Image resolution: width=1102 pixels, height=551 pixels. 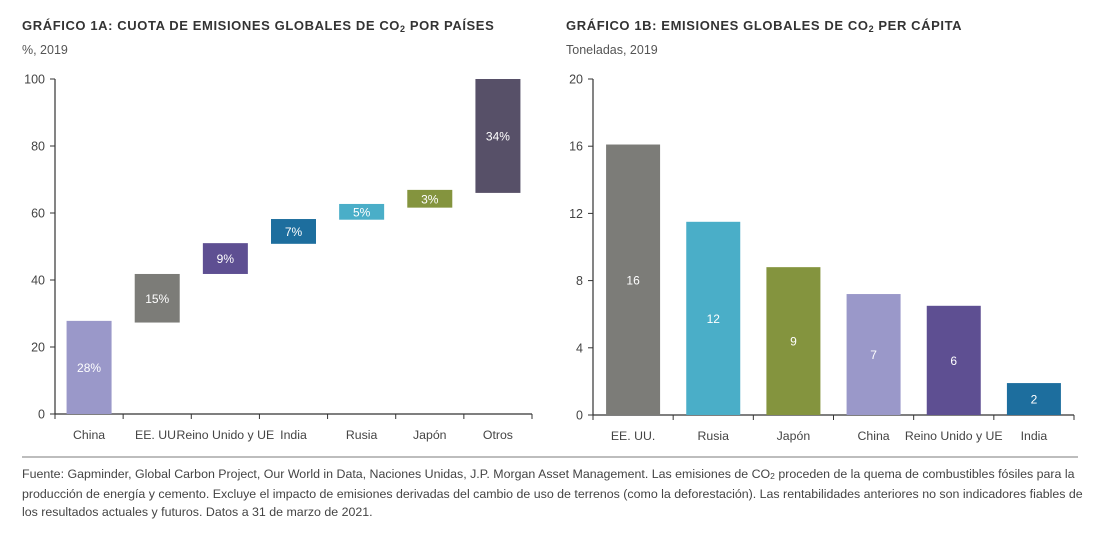 I want to click on chart-a-data-label: 28%, so click(x=89, y=368).